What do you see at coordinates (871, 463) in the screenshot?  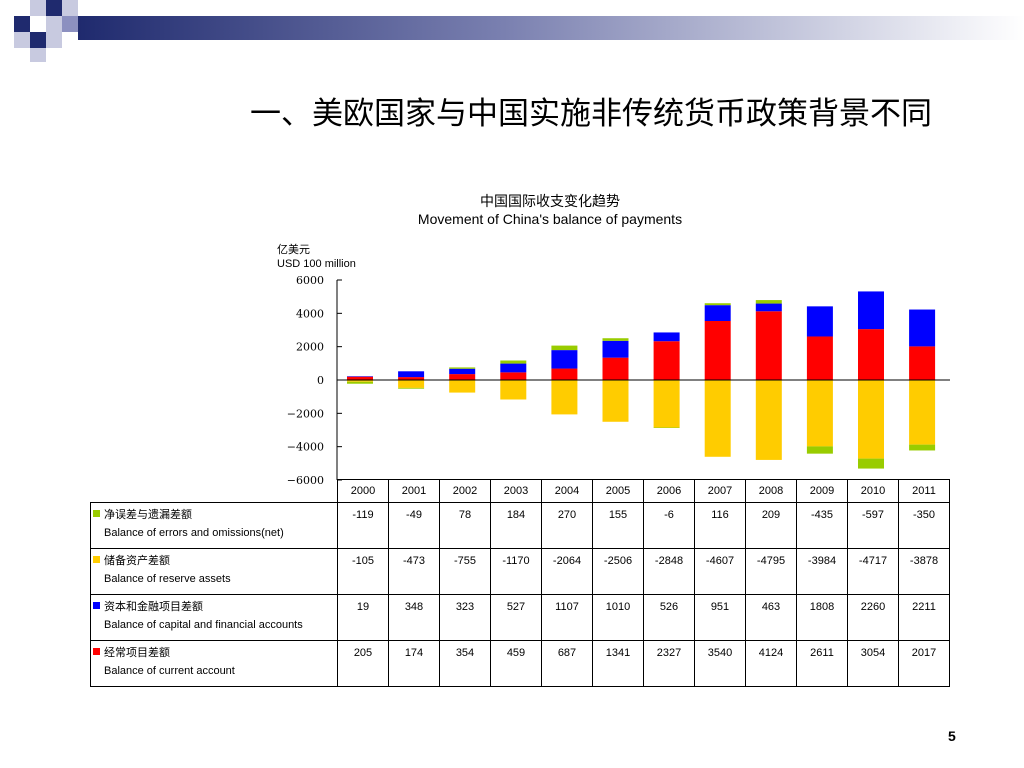 I see `bar-0-2010` at bounding box center [871, 463].